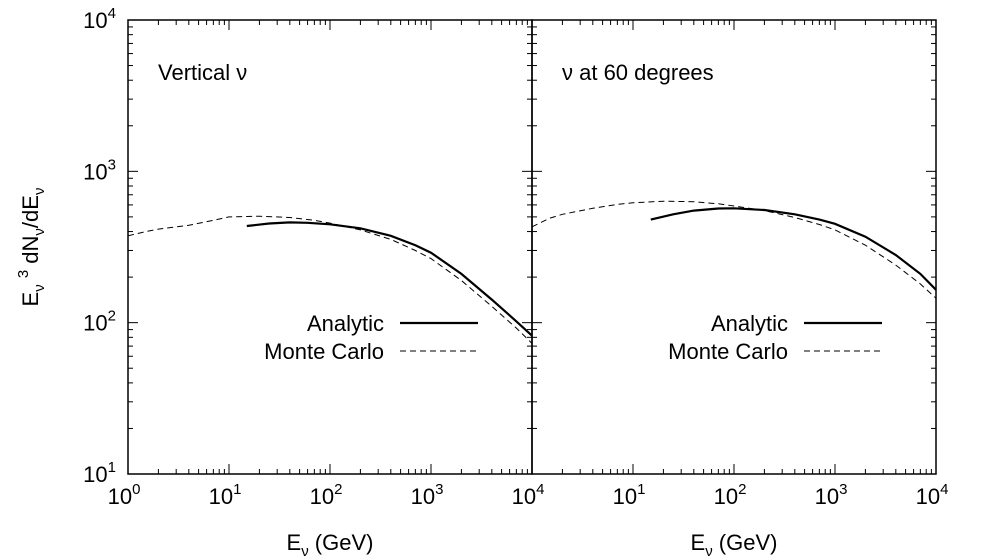 This screenshot has height=558, width=986. What do you see at coordinates (99, 19) in the screenshot?
I see `y-tick-label: 10⁴` at bounding box center [99, 19].